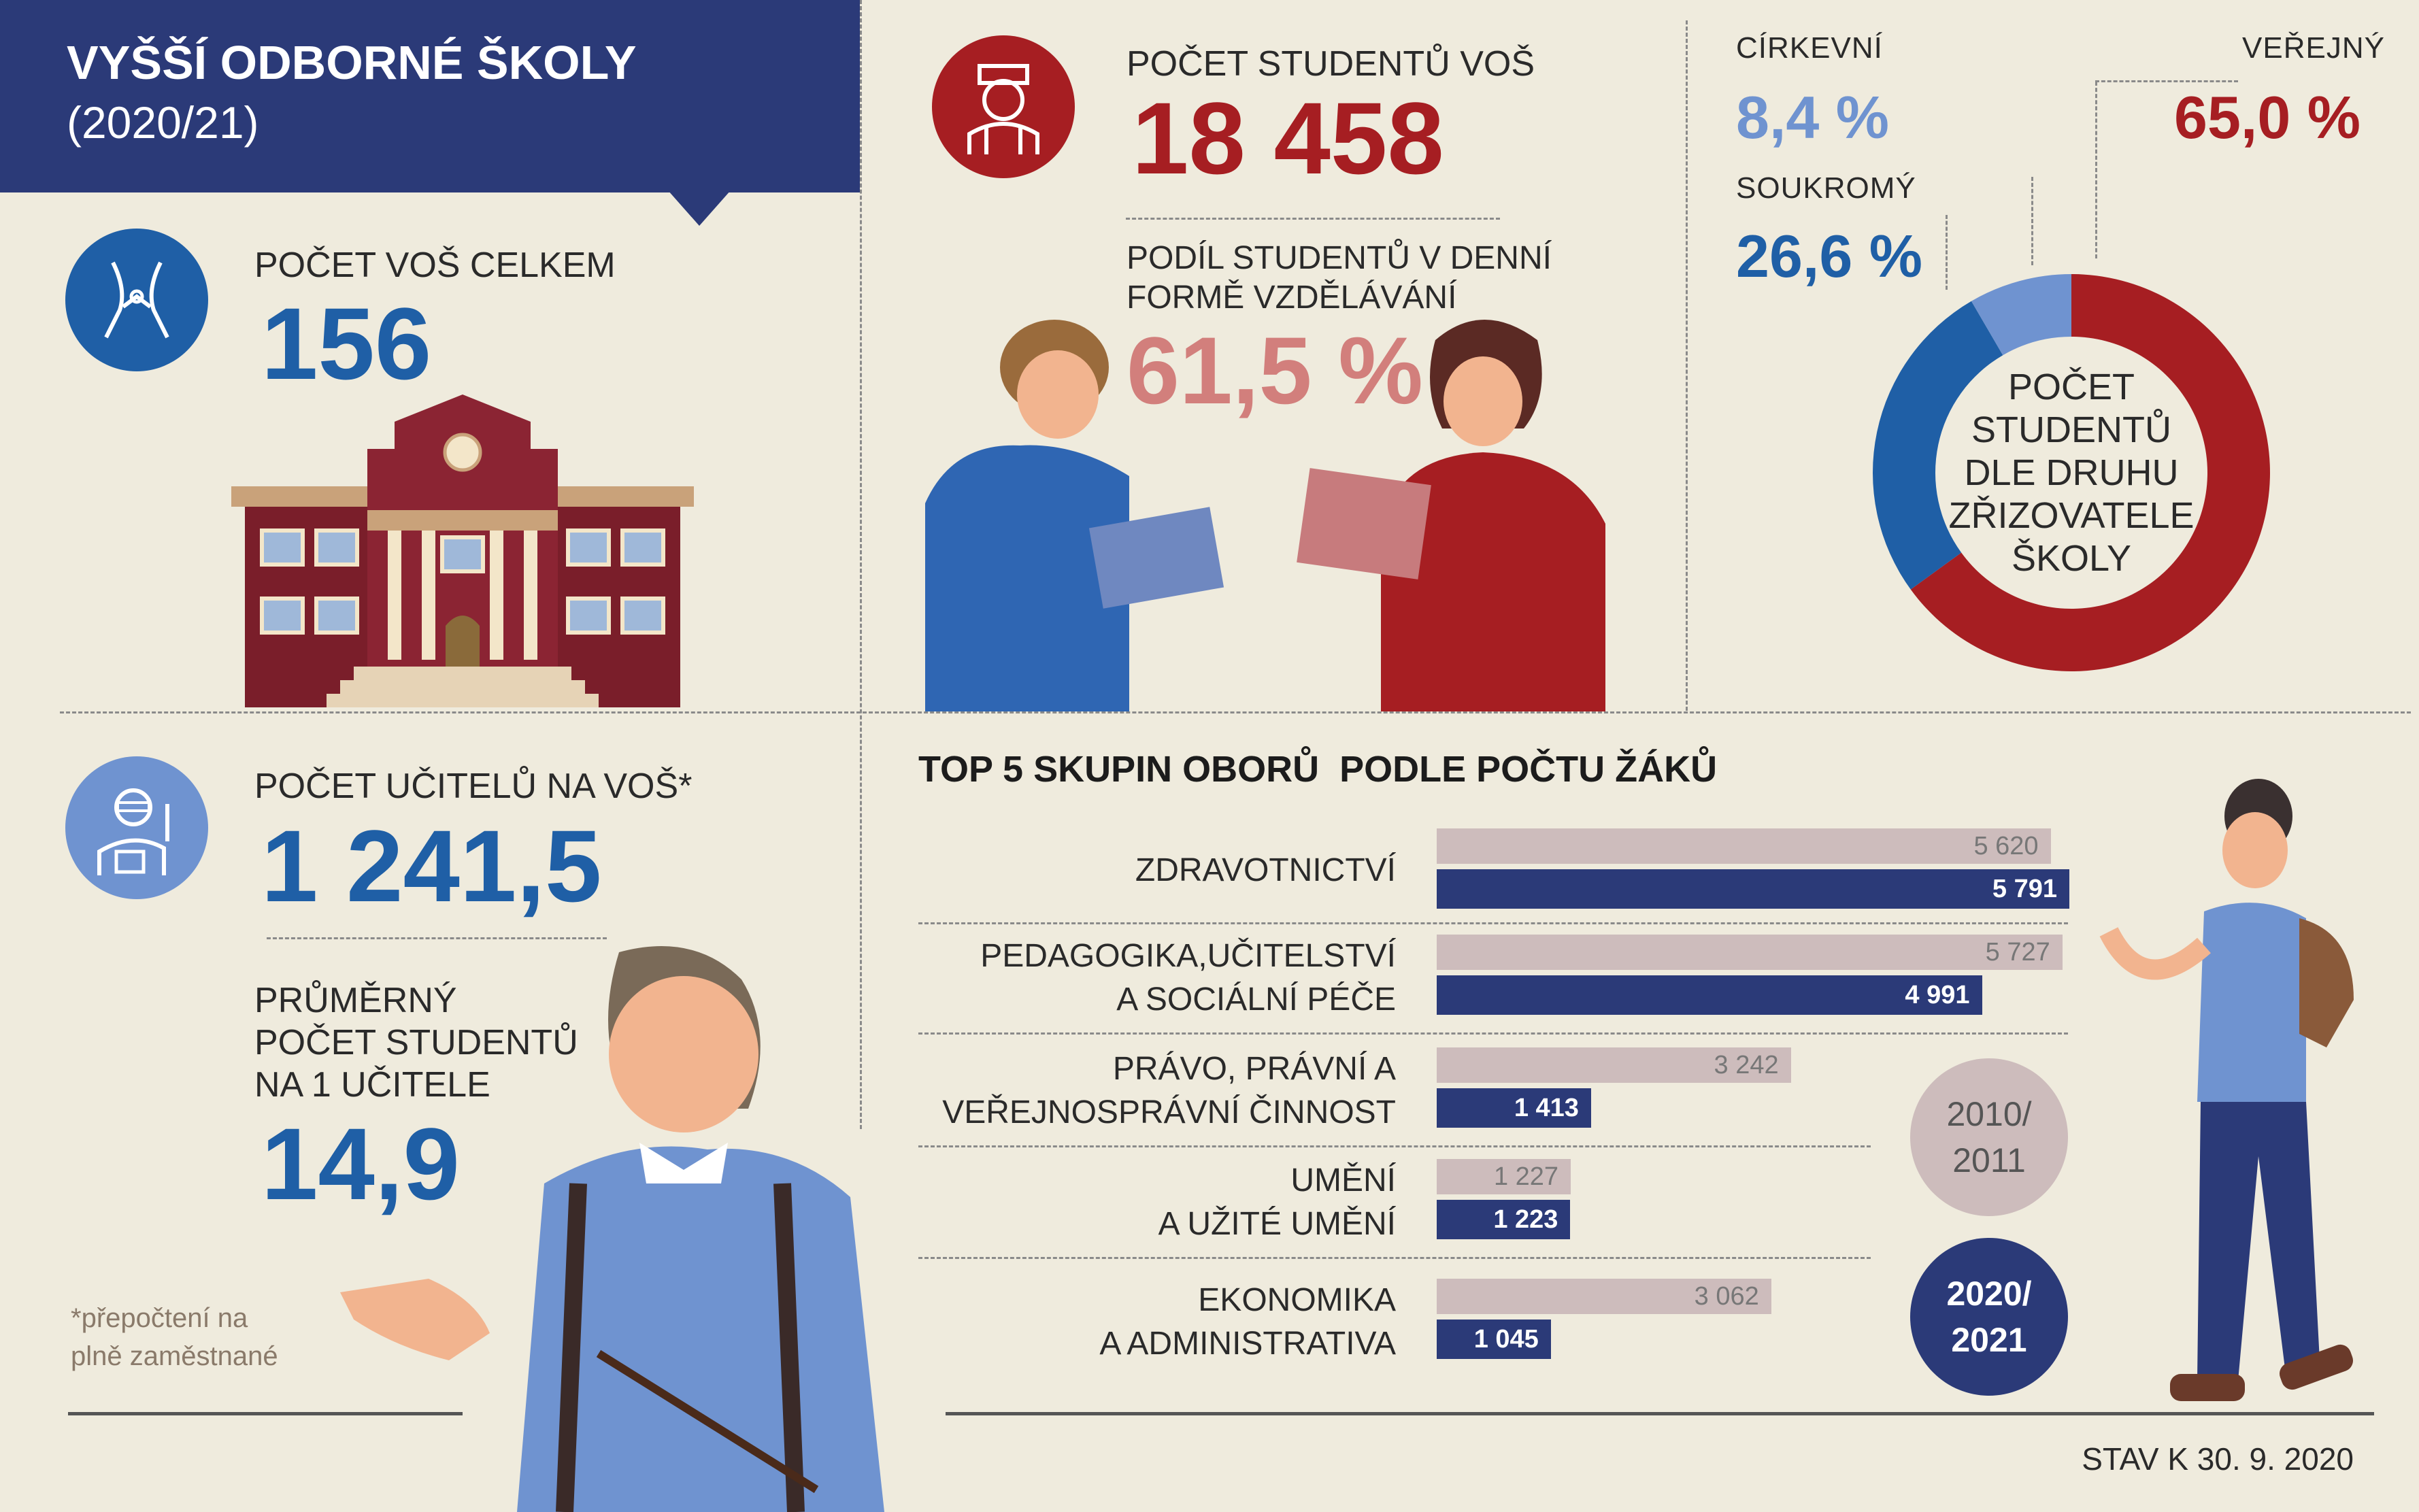  I want to click on donut-value-private: 26,6 %, so click(1829, 256).